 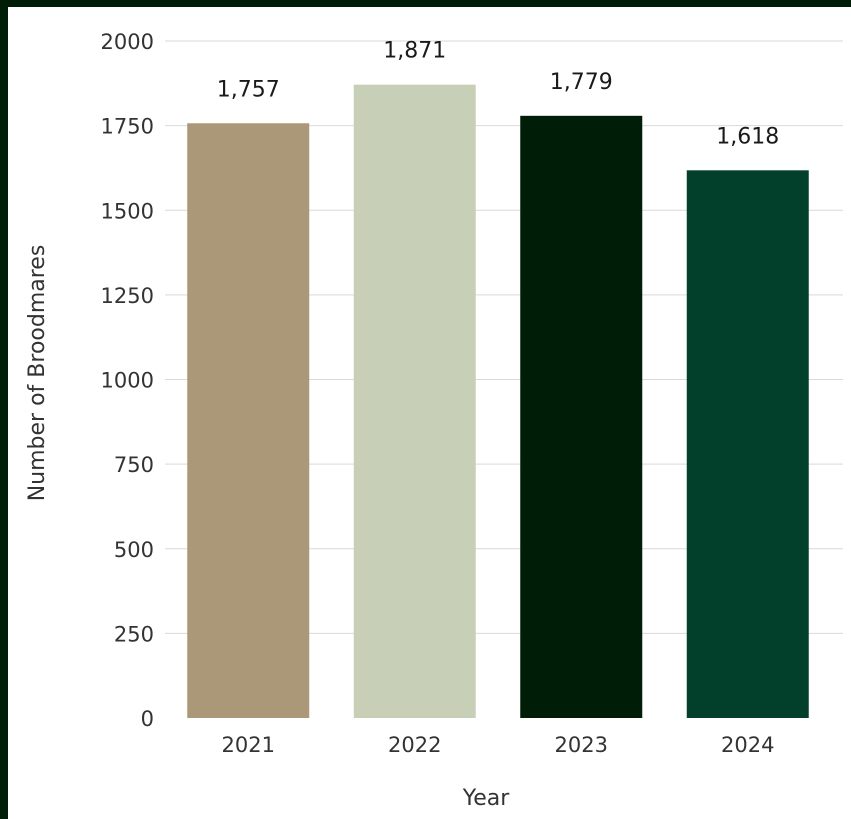 I want to click on x-tick-label-2021: 2021, so click(x=248, y=745).